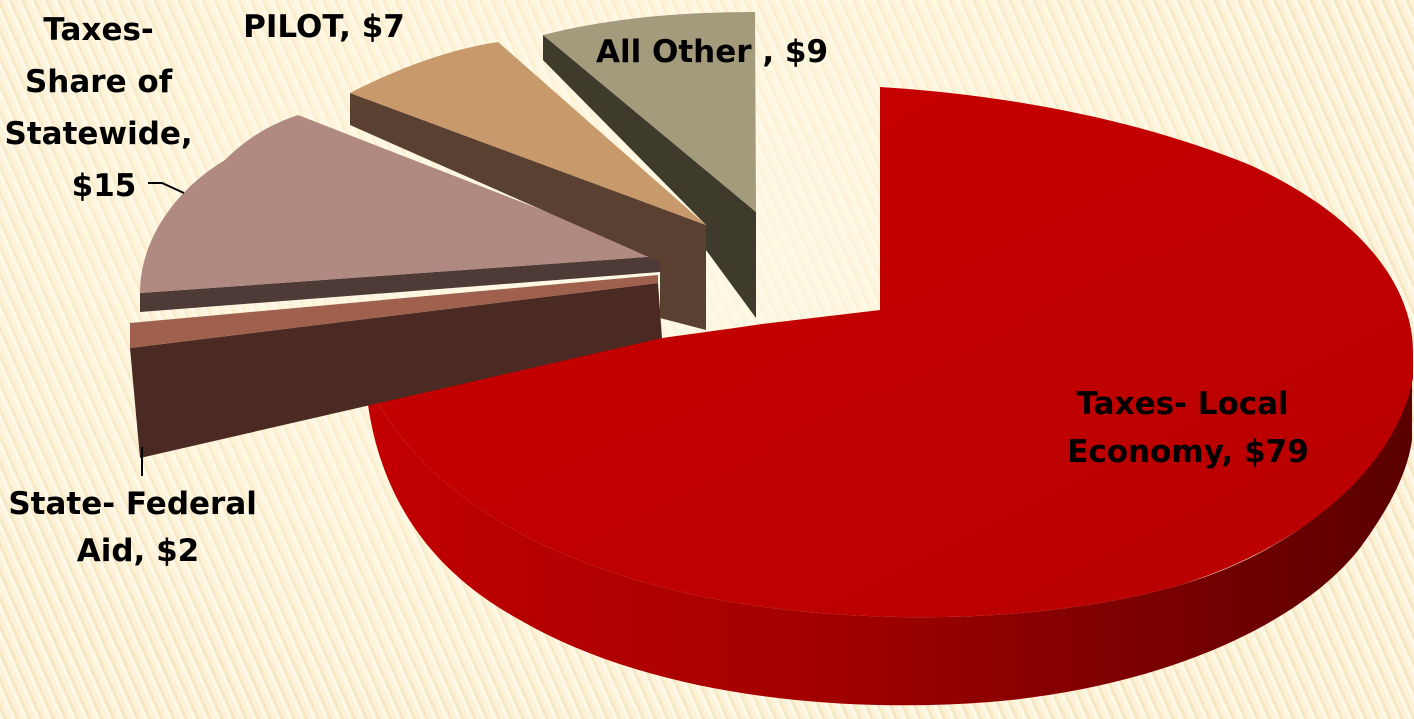 The width and height of the screenshot is (1414, 719). What do you see at coordinates (166, 188) in the screenshot?
I see `leader-line-statewide` at bounding box center [166, 188].